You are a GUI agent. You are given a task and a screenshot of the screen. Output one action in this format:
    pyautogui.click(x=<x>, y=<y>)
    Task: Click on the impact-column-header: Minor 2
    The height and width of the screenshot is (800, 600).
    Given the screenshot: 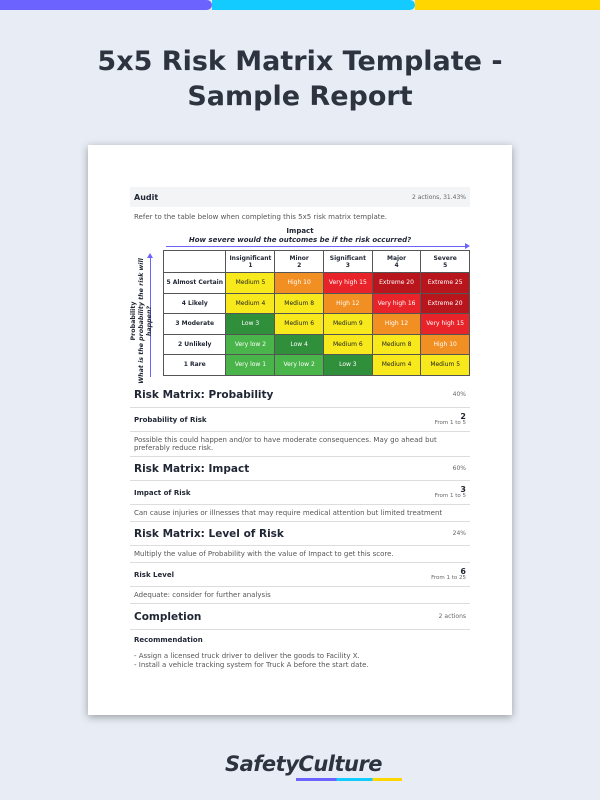 What is the action you would take?
    pyautogui.click(x=299, y=261)
    